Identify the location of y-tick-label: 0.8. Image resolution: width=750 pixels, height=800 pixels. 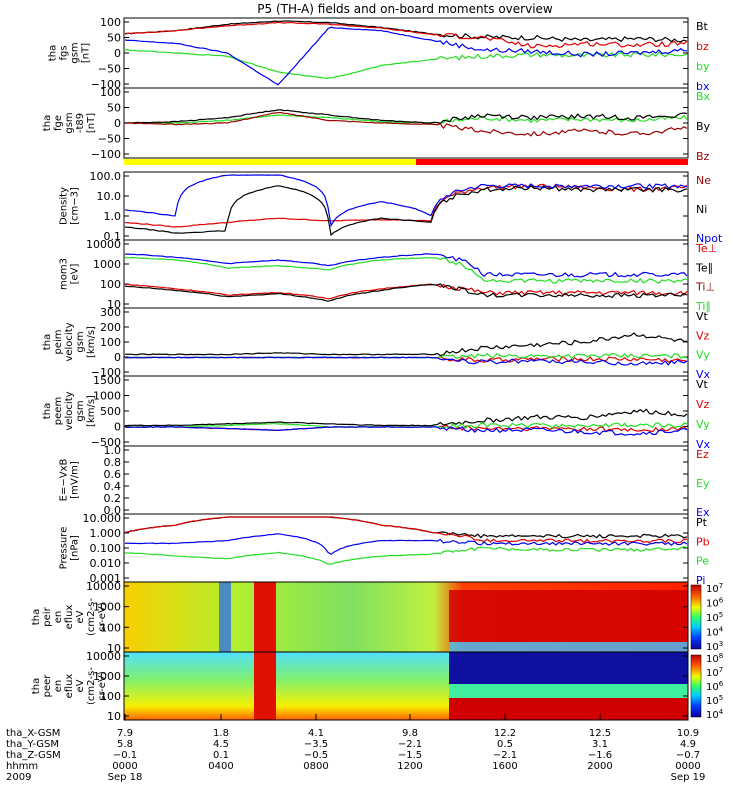
(113, 462).